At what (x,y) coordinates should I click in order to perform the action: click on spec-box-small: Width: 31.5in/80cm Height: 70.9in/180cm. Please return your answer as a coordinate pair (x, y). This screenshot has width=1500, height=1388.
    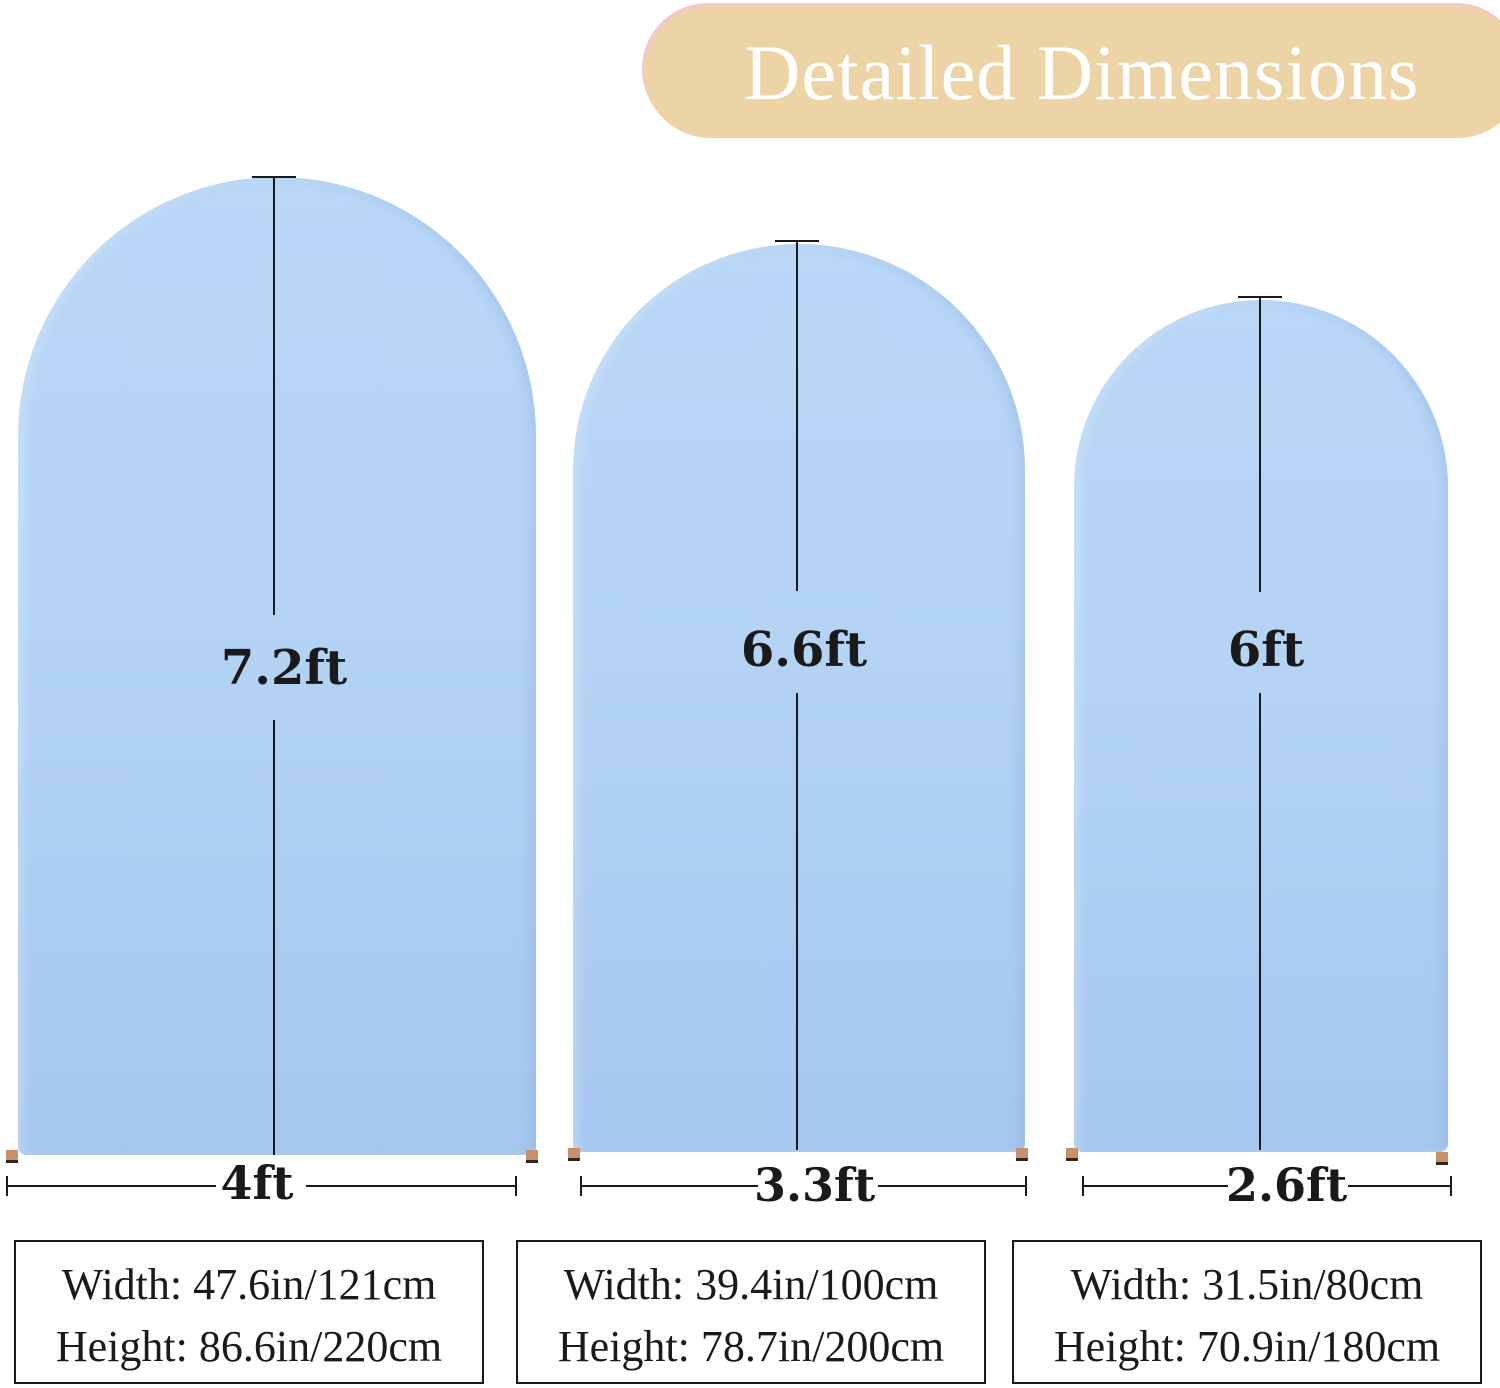
    Looking at the image, I should click on (1247, 1312).